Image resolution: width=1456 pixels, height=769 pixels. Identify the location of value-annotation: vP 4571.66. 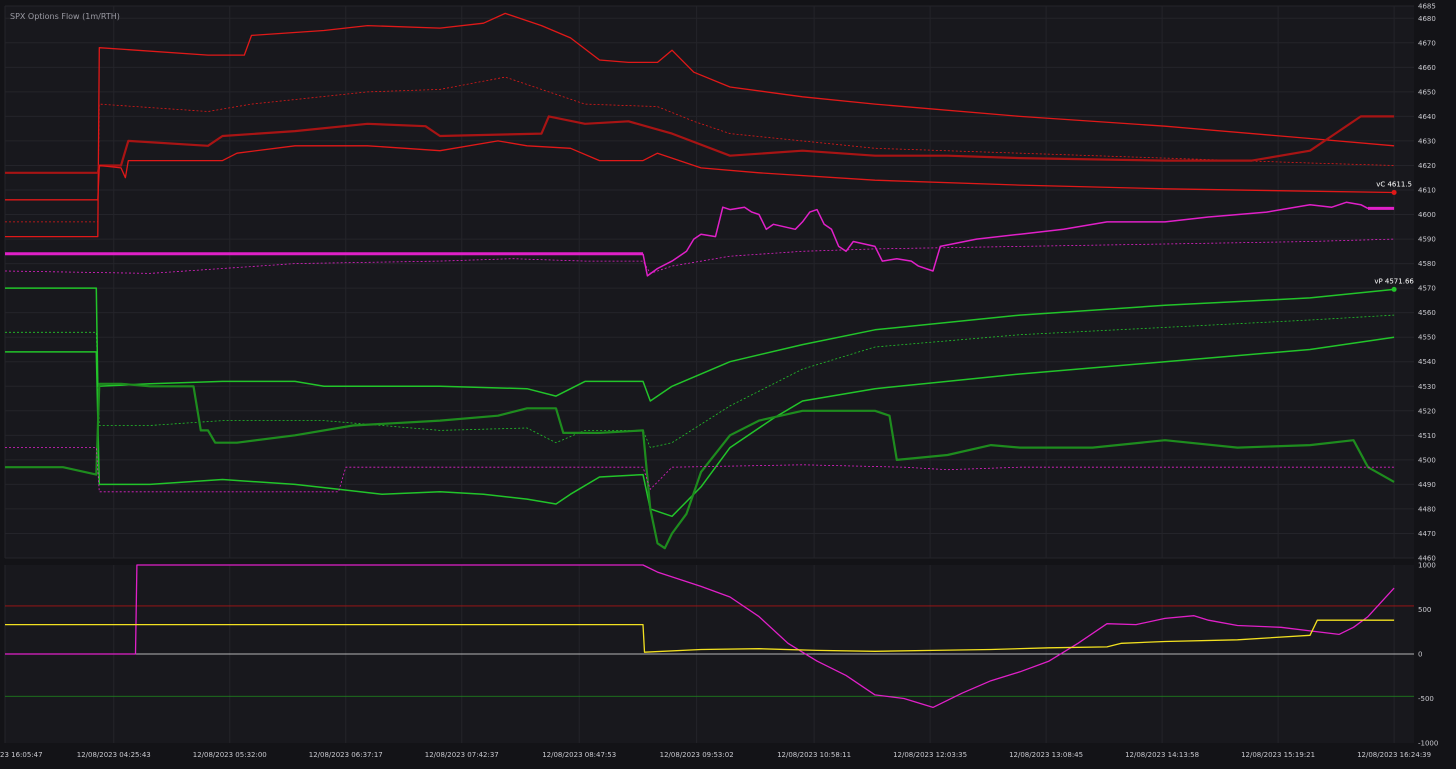
(1394, 281).